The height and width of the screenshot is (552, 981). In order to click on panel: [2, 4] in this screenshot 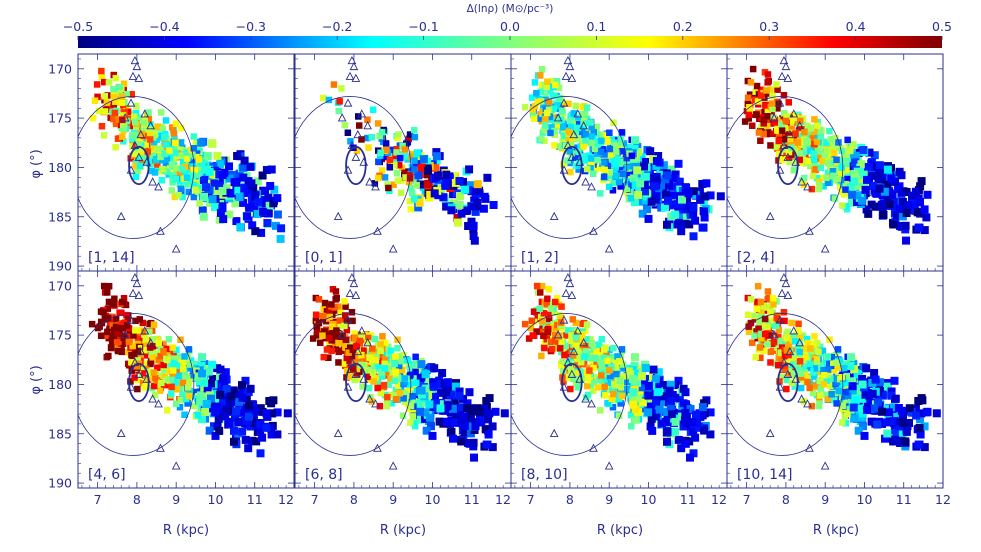, I will do `click(835, 162)`.